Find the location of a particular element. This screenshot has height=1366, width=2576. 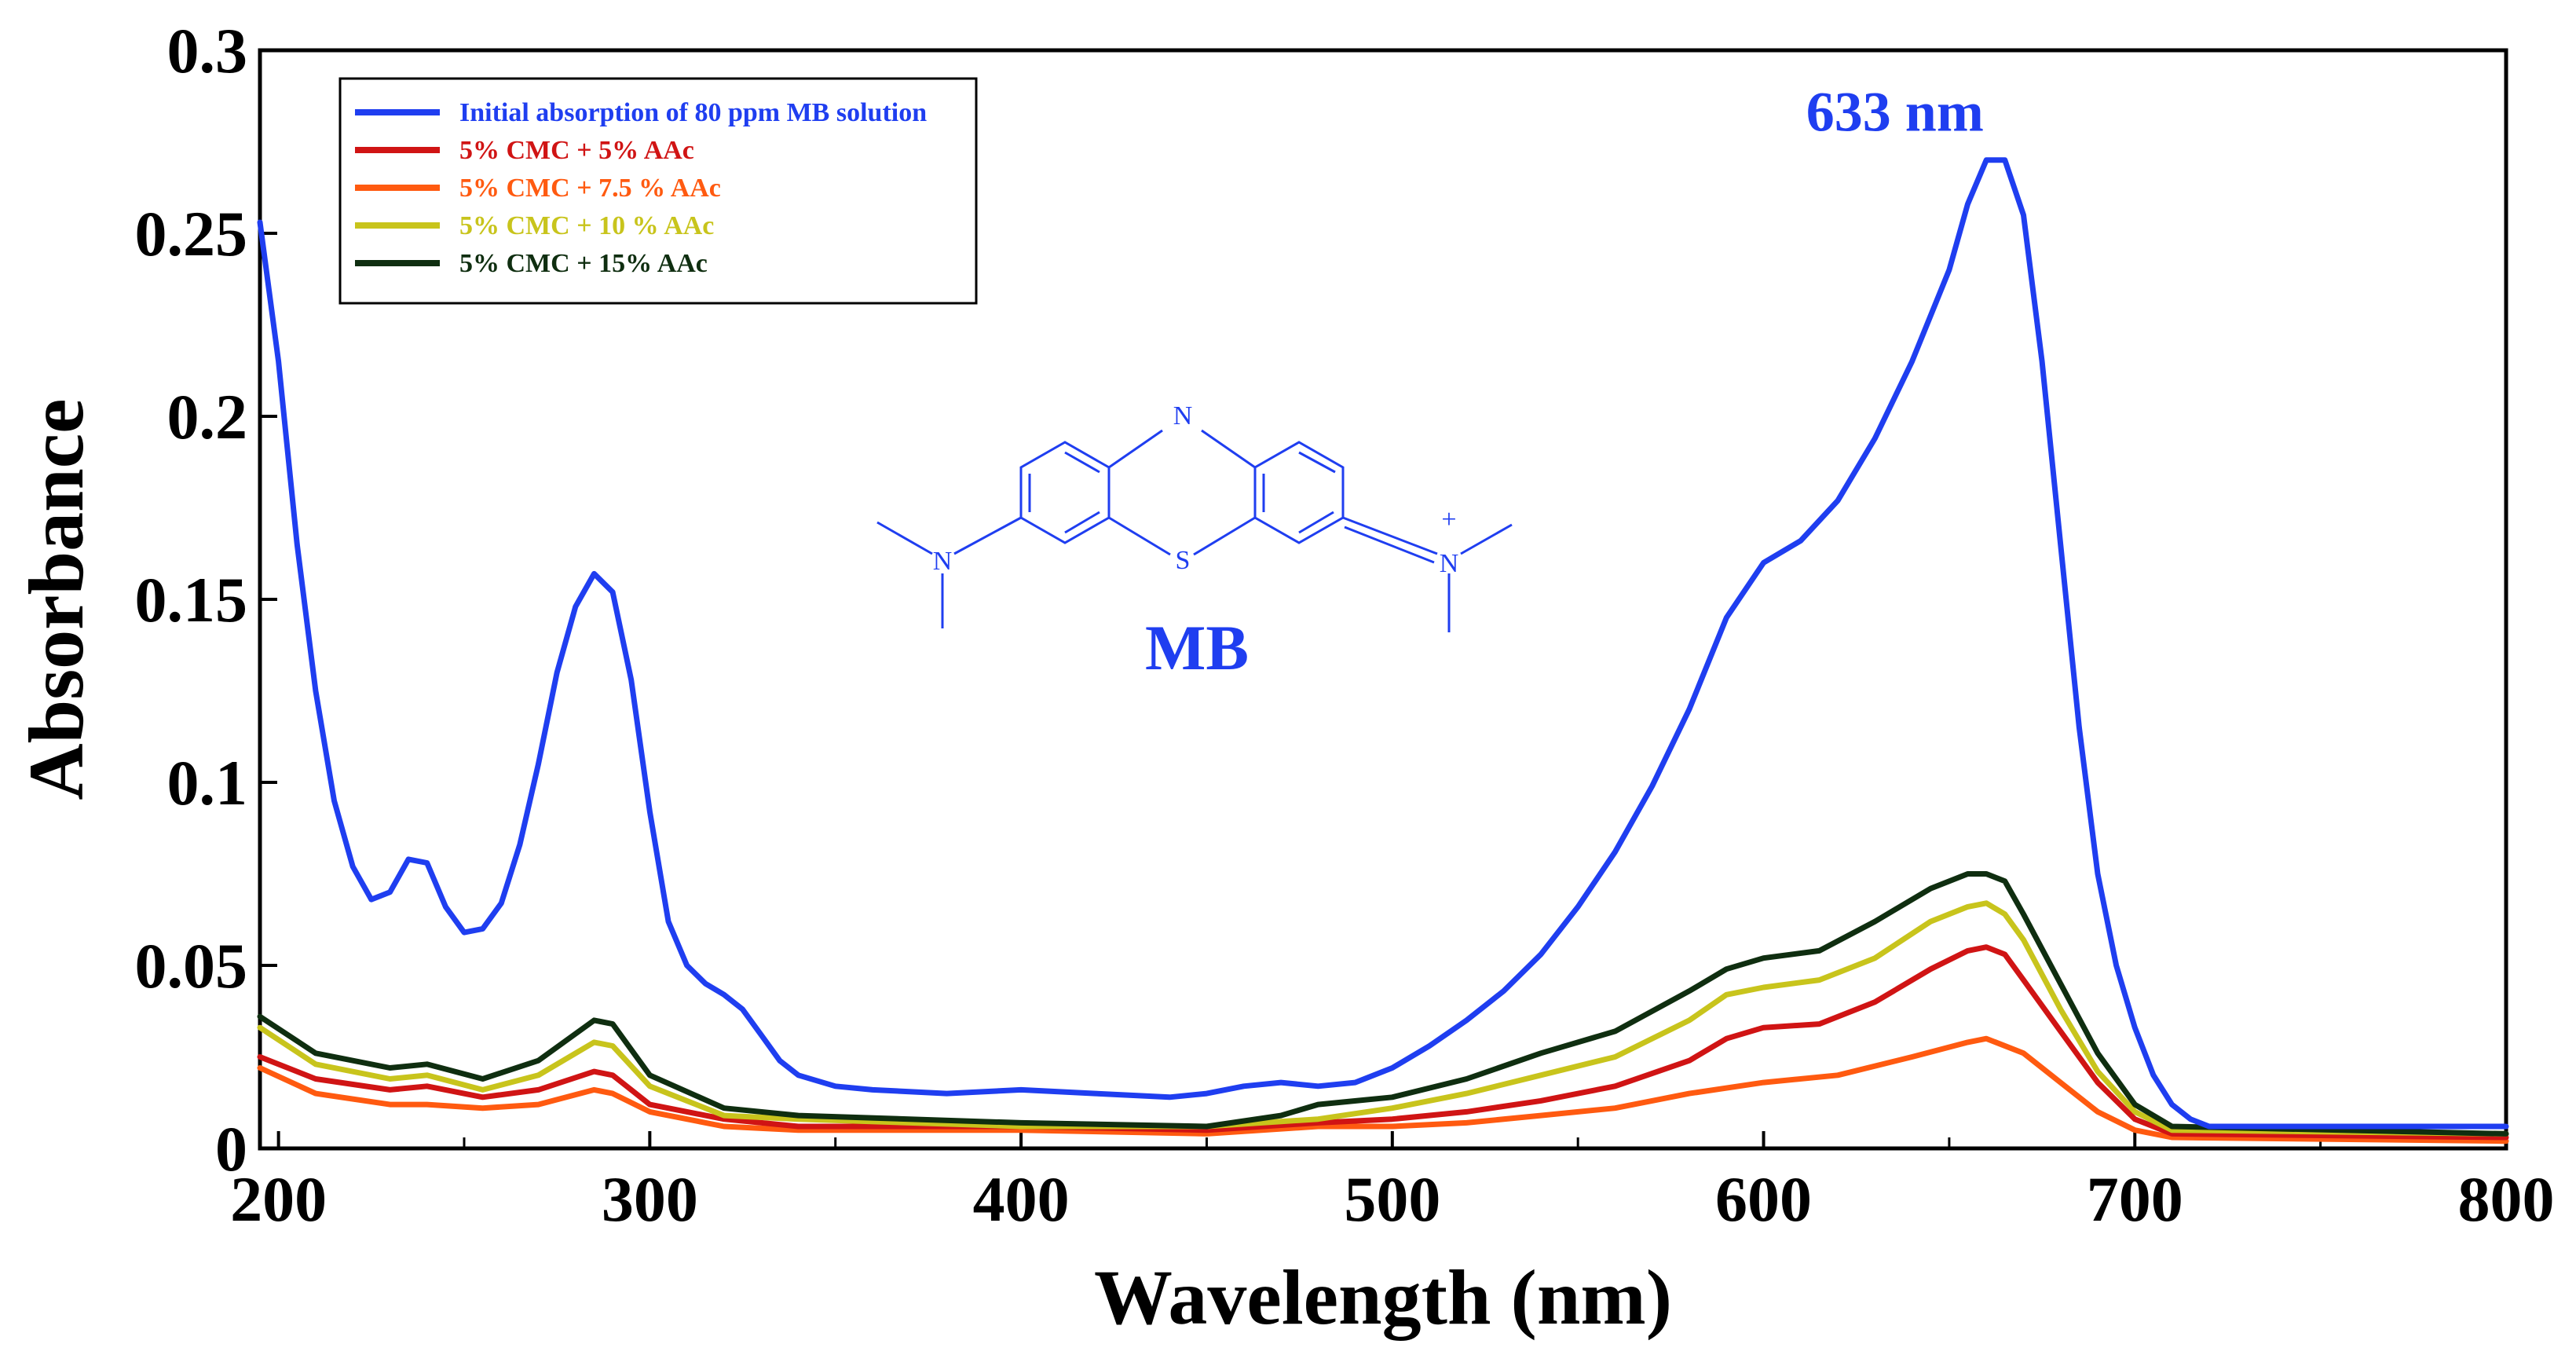

x-axis-title: Wavelength (nm) is located at coordinates (1383, 1297).